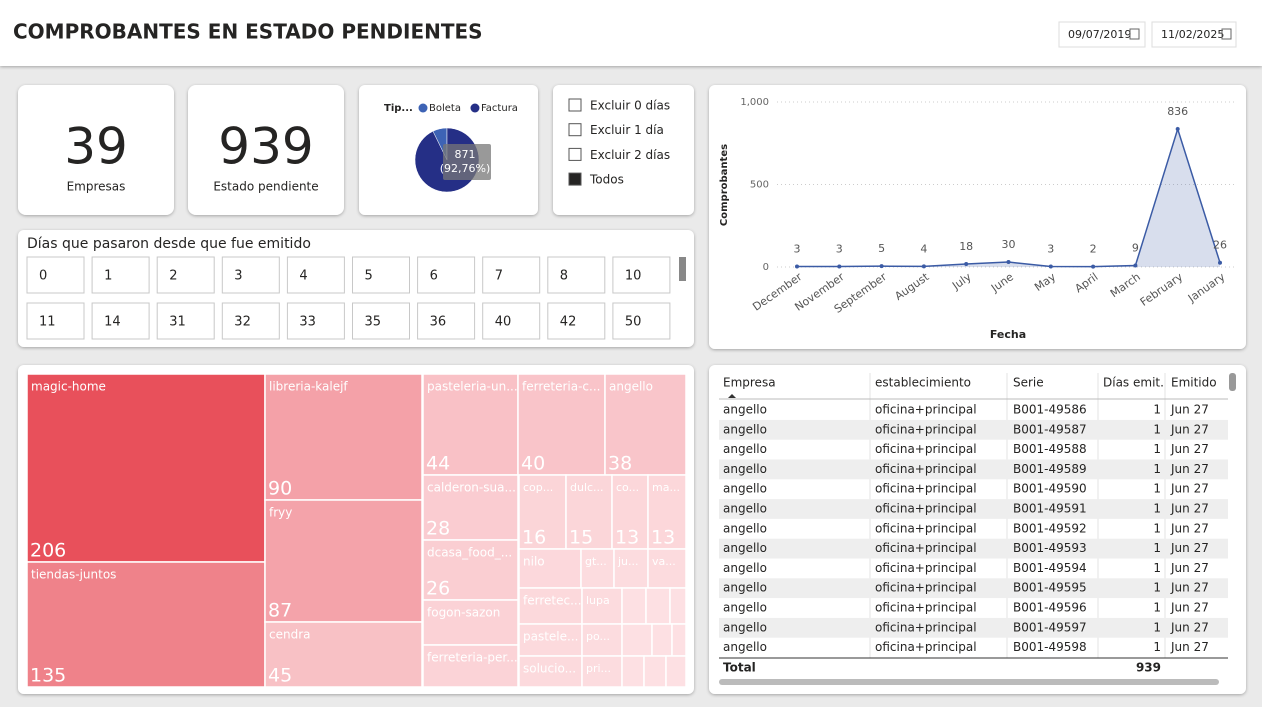  What do you see at coordinates (177, 322) in the screenshot?
I see `day-button-label: 31` at bounding box center [177, 322].